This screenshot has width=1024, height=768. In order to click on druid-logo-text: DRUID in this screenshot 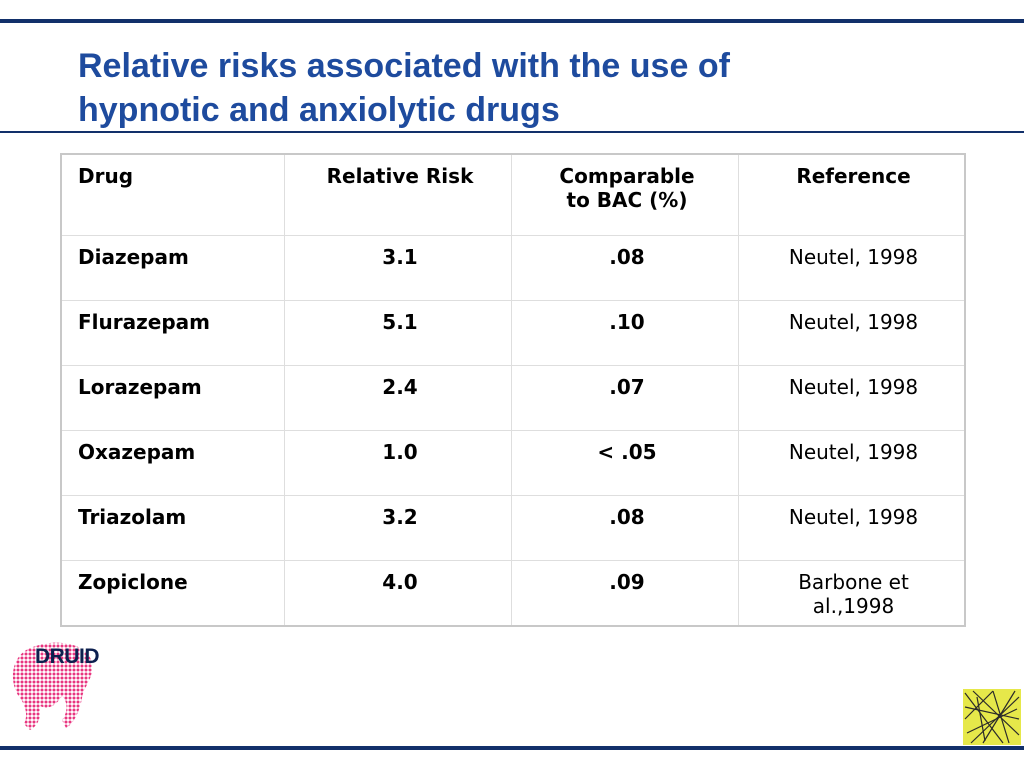, I will do `click(67, 656)`.